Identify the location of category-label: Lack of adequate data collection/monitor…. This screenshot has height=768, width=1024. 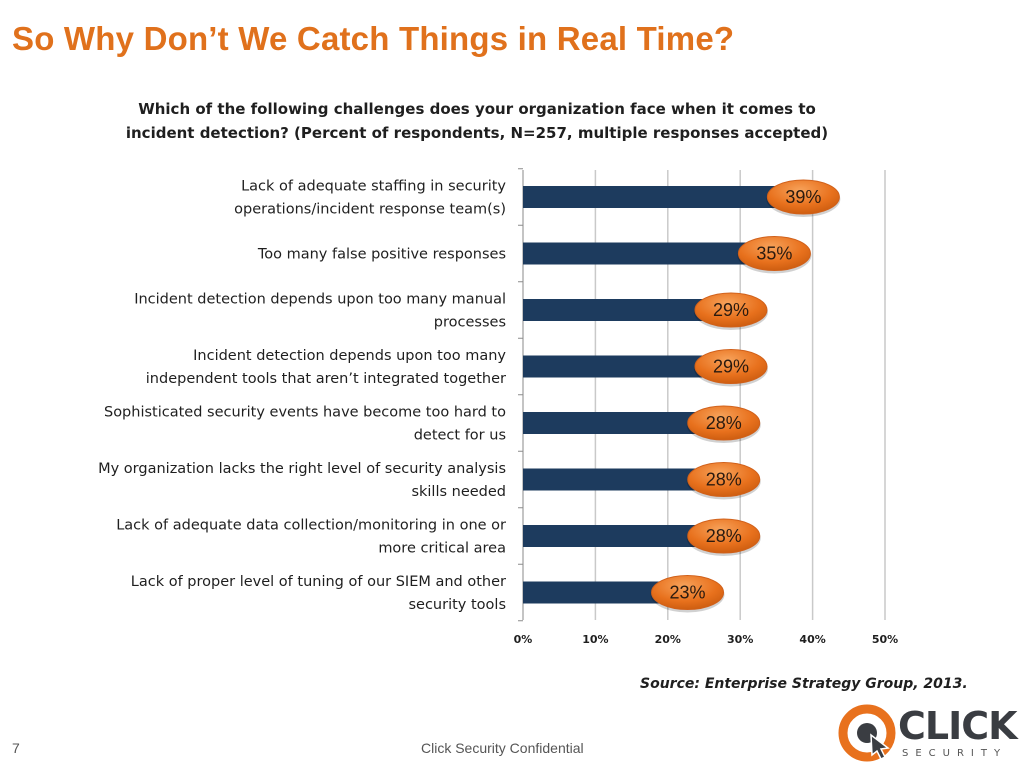
(311, 537).